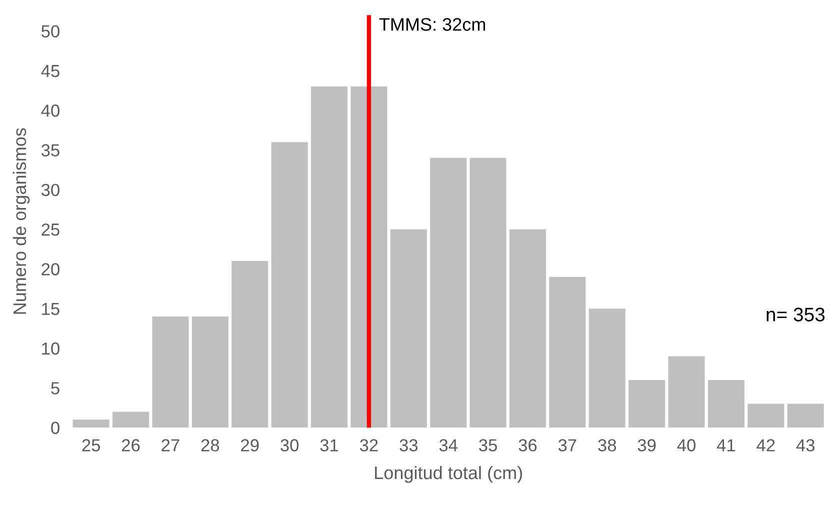 Image resolution: width=838 pixels, height=506 pixels. What do you see at coordinates (171, 445) in the screenshot?
I see `x-tick-label: 27` at bounding box center [171, 445].